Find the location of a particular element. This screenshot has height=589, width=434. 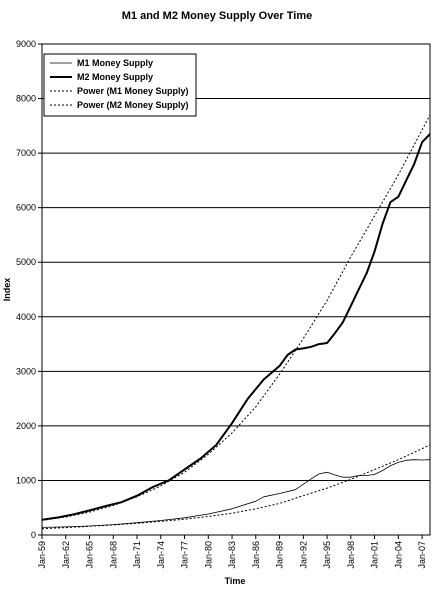

x-axis-label: Time is located at coordinates (235, 581).